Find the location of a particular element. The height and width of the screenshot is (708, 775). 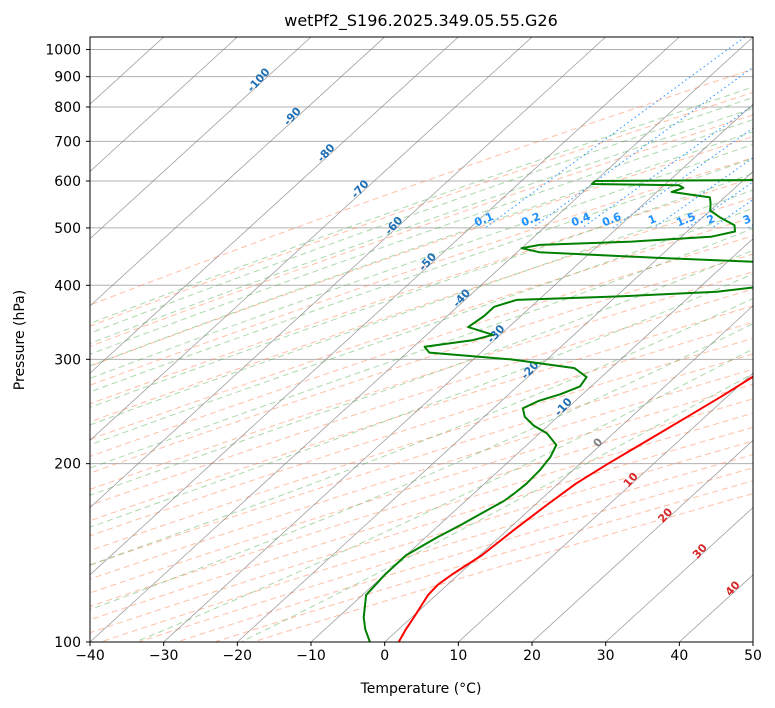

y-tick-label: 100 is located at coordinates (67, 643).